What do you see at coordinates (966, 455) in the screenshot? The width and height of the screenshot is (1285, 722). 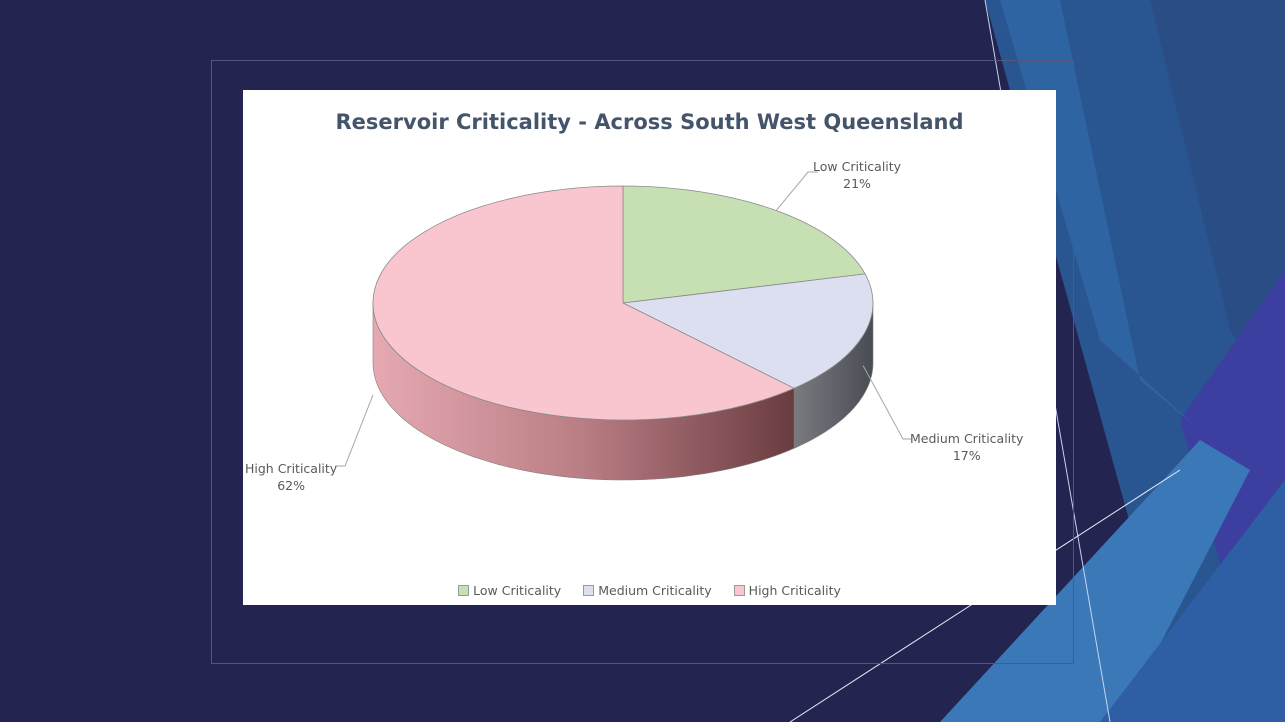 I see `data-label-medium-value: 17%` at bounding box center [966, 455].